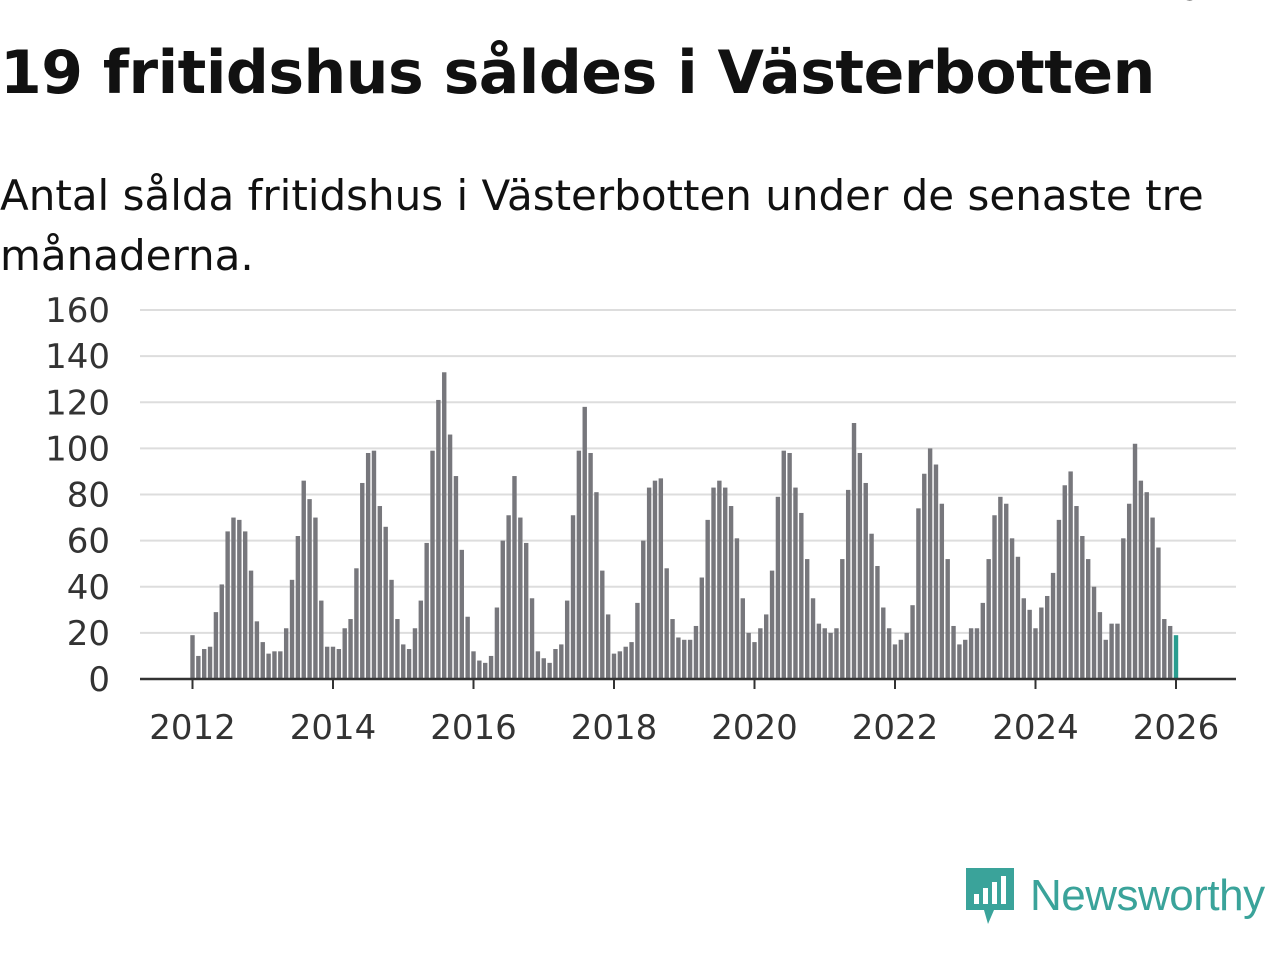 The height and width of the screenshot is (960, 1280). I want to click on data-label-background, so click(1181, 16).